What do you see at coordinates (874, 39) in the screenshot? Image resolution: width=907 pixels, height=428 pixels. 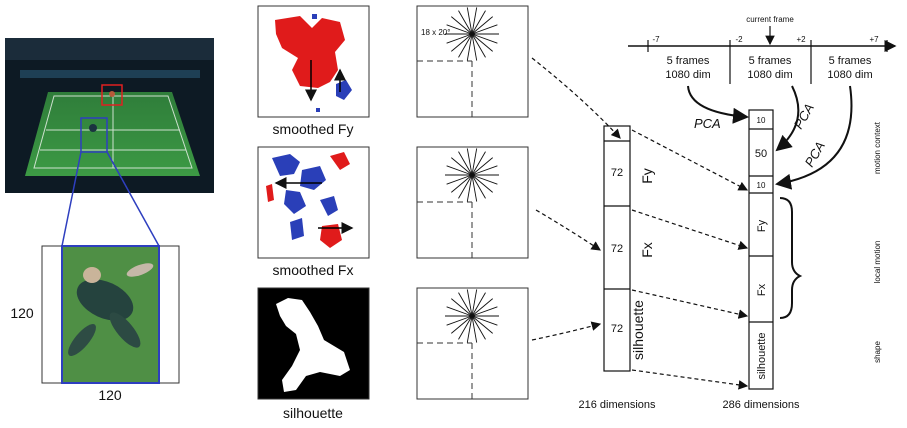 I see `tick-plus-7: +7` at bounding box center [874, 39].